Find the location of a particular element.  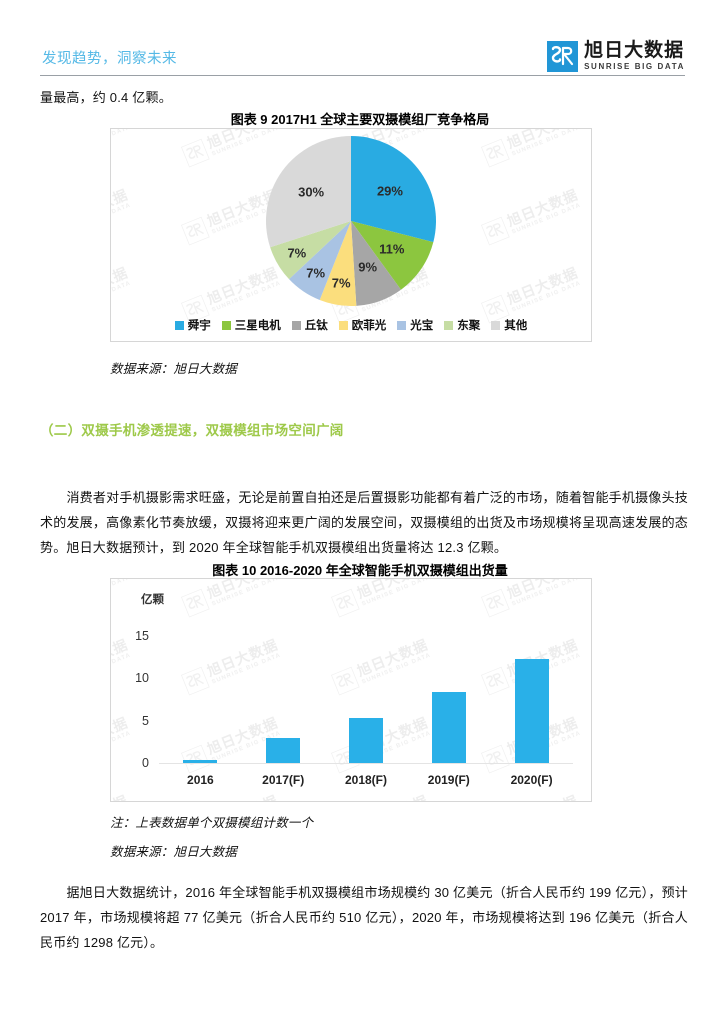

pie-slice-label: 11% is located at coordinates (392, 249).